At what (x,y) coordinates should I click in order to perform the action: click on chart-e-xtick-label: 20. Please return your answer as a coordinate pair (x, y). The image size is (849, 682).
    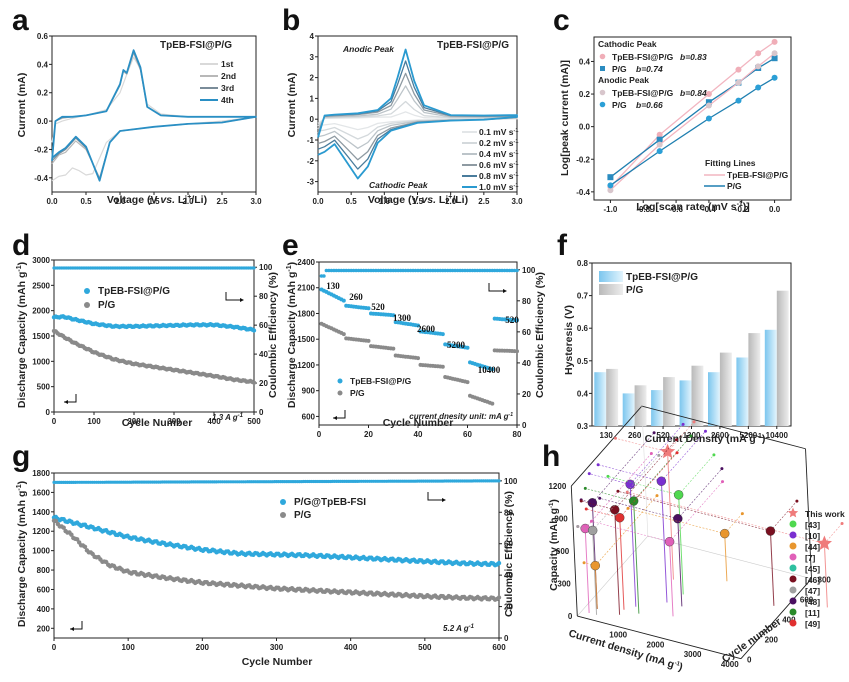
    Looking at the image, I should click on (368, 434).